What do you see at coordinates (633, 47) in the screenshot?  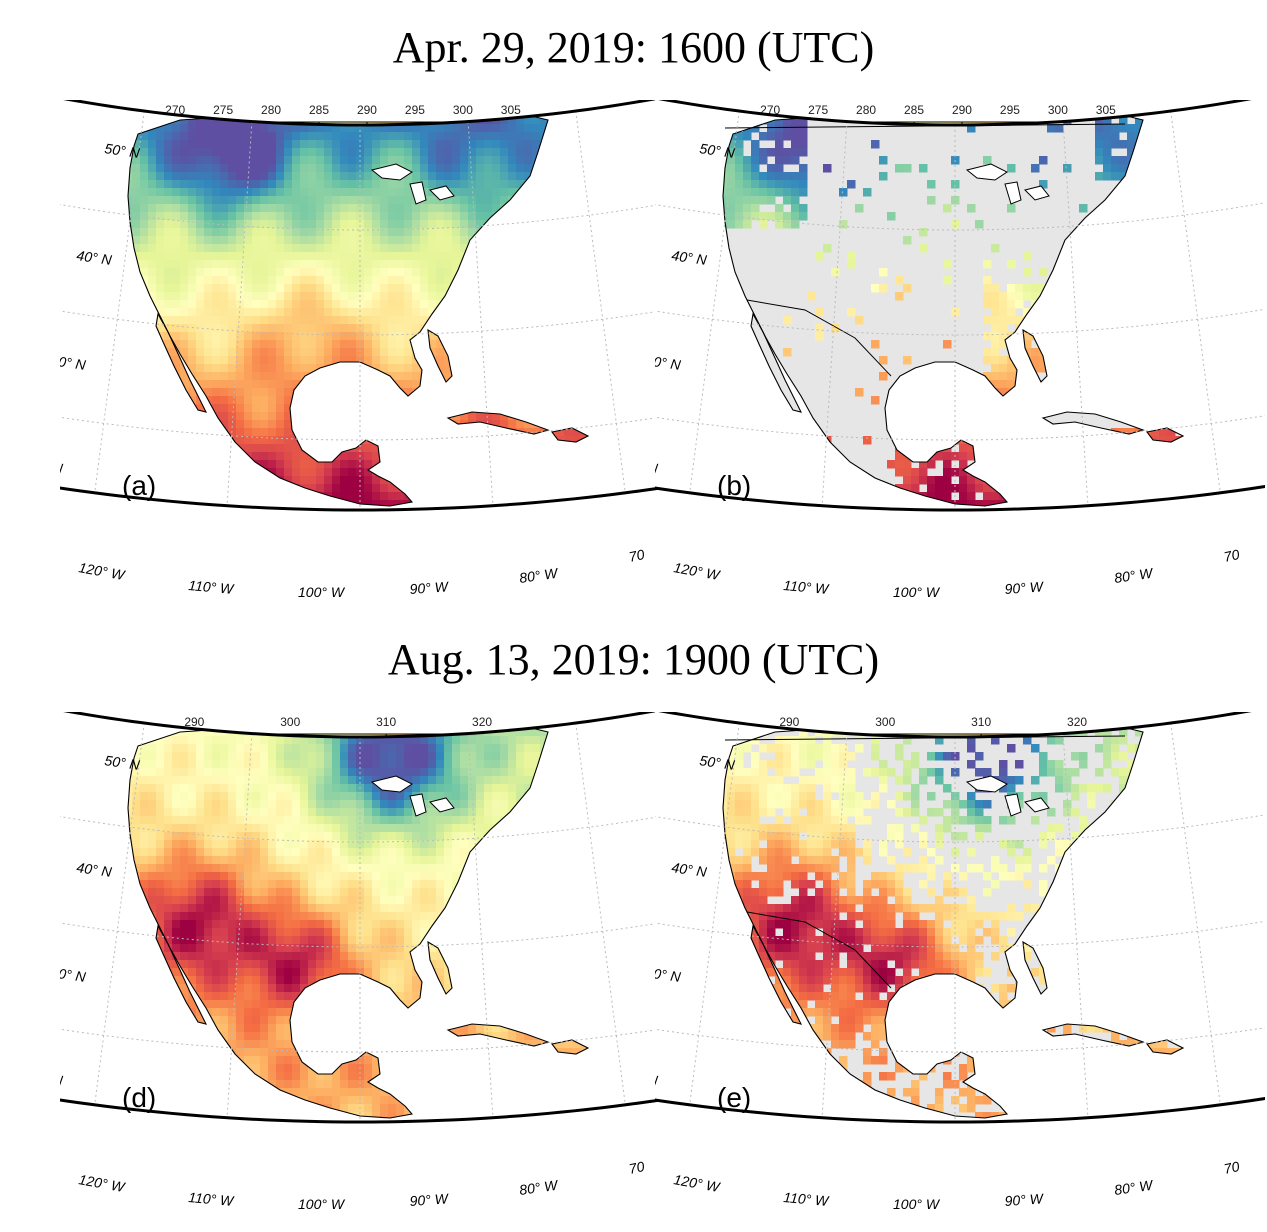 I see `section-title-april: Apr. 29, 2019: 1600 (UTC)` at bounding box center [633, 47].